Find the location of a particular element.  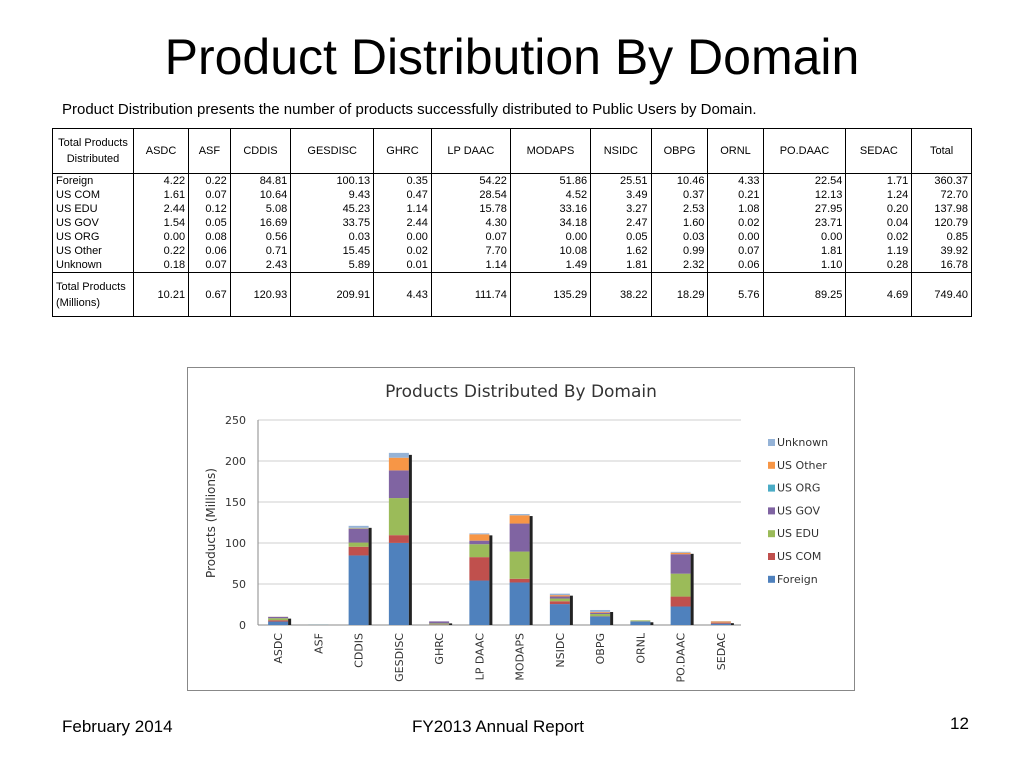

table-cell: 25.51 is located at coordinates (621, 180).